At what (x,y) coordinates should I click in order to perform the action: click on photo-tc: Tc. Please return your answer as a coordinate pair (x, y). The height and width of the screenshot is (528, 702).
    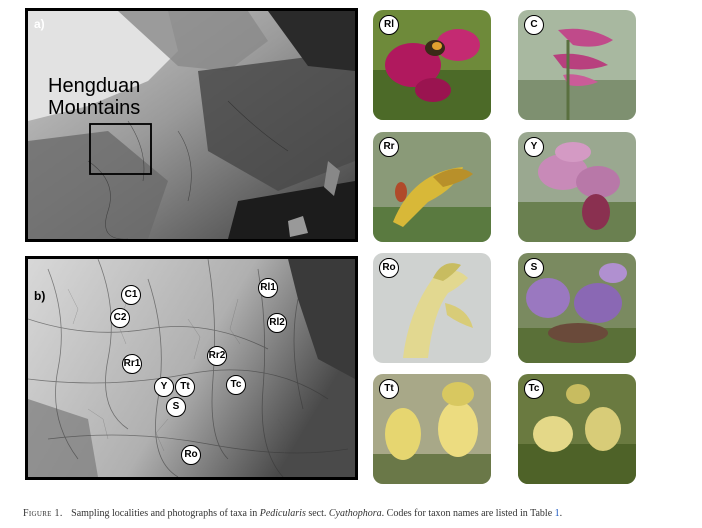
    Looking at the image, I should click on (577, 429).